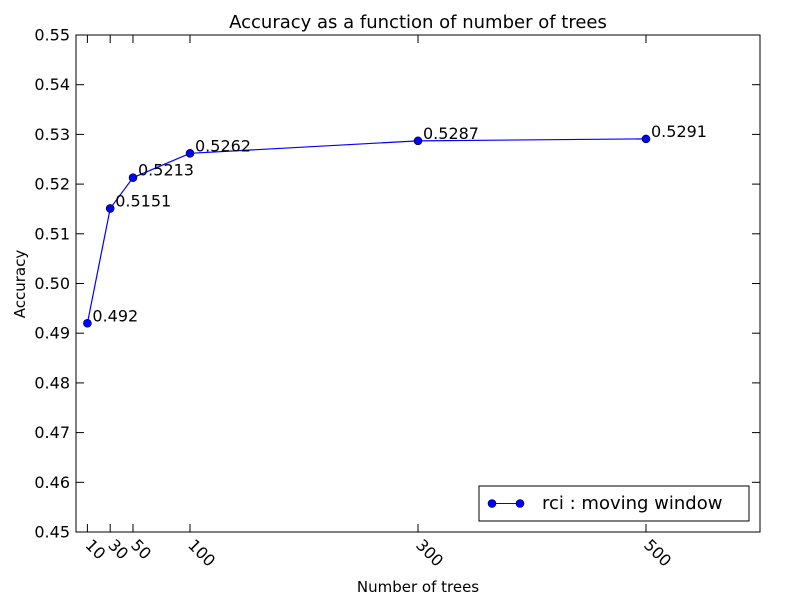 This screenshot has height=597, width=800. What do you see at coordinates (418, 587) in the screenshot?
I see `x-axis-label: Number of trees` at bounding box center [418, 587].